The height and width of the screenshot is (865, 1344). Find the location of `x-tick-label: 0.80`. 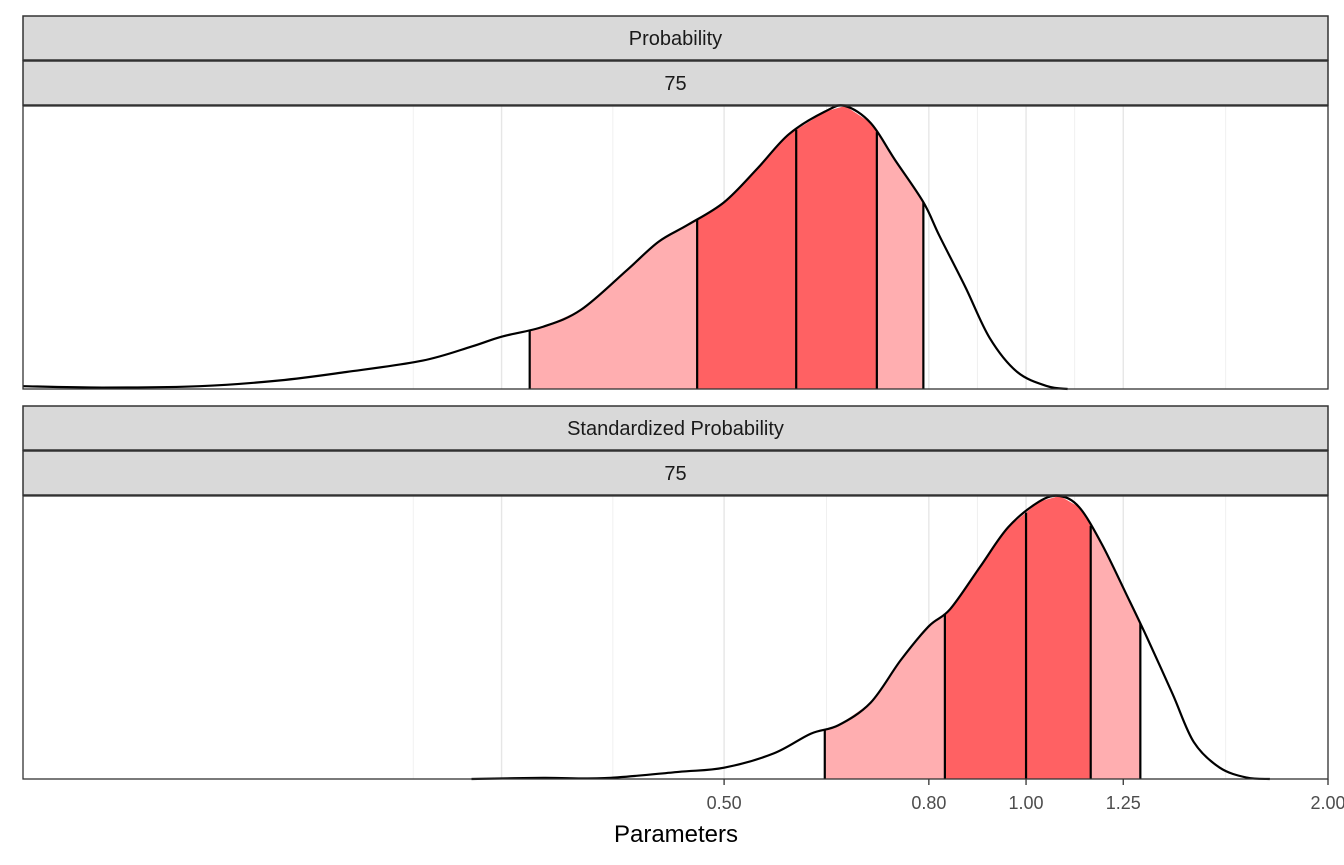

x-tick-label: 0.80 is located at coordinates (928, 803).